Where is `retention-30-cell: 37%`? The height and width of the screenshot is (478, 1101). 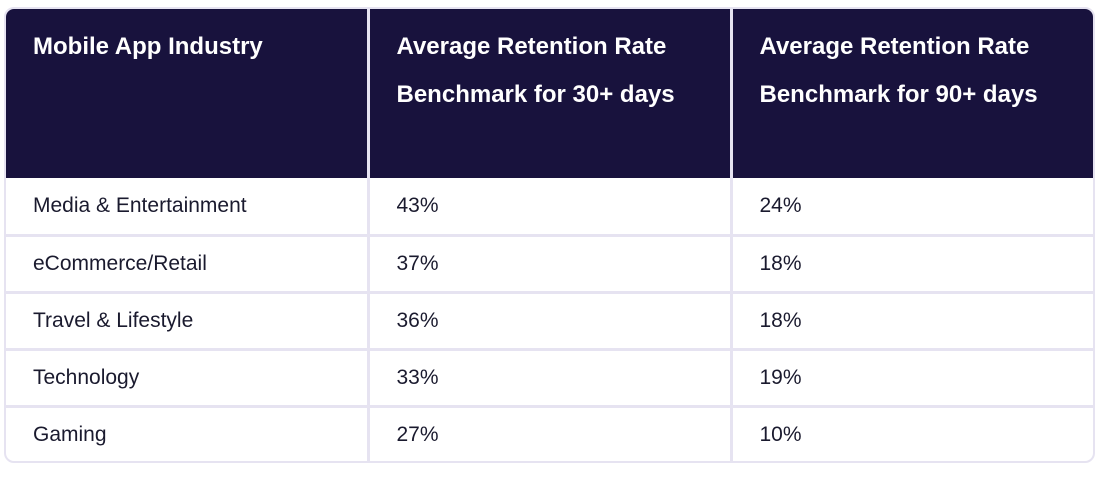 retention-30-cell: 37% is located at coordinates (550, 262).